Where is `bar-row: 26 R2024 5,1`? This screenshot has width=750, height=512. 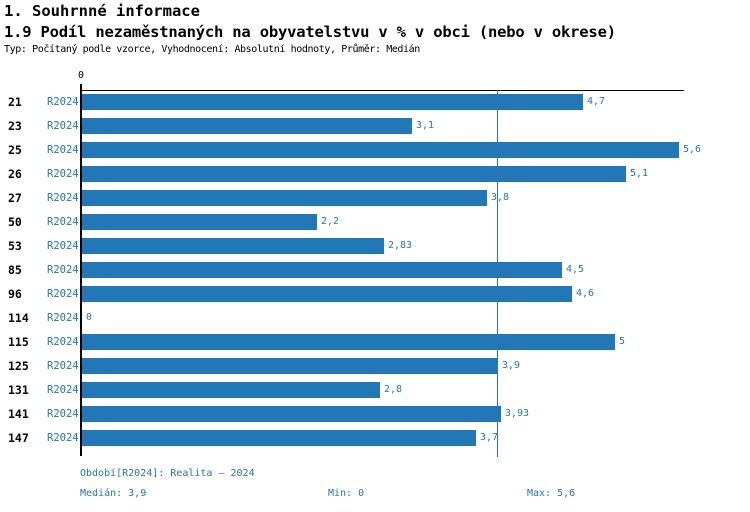
bar-row: 26 R2024 5,1 is located at coordinates (375, 174).